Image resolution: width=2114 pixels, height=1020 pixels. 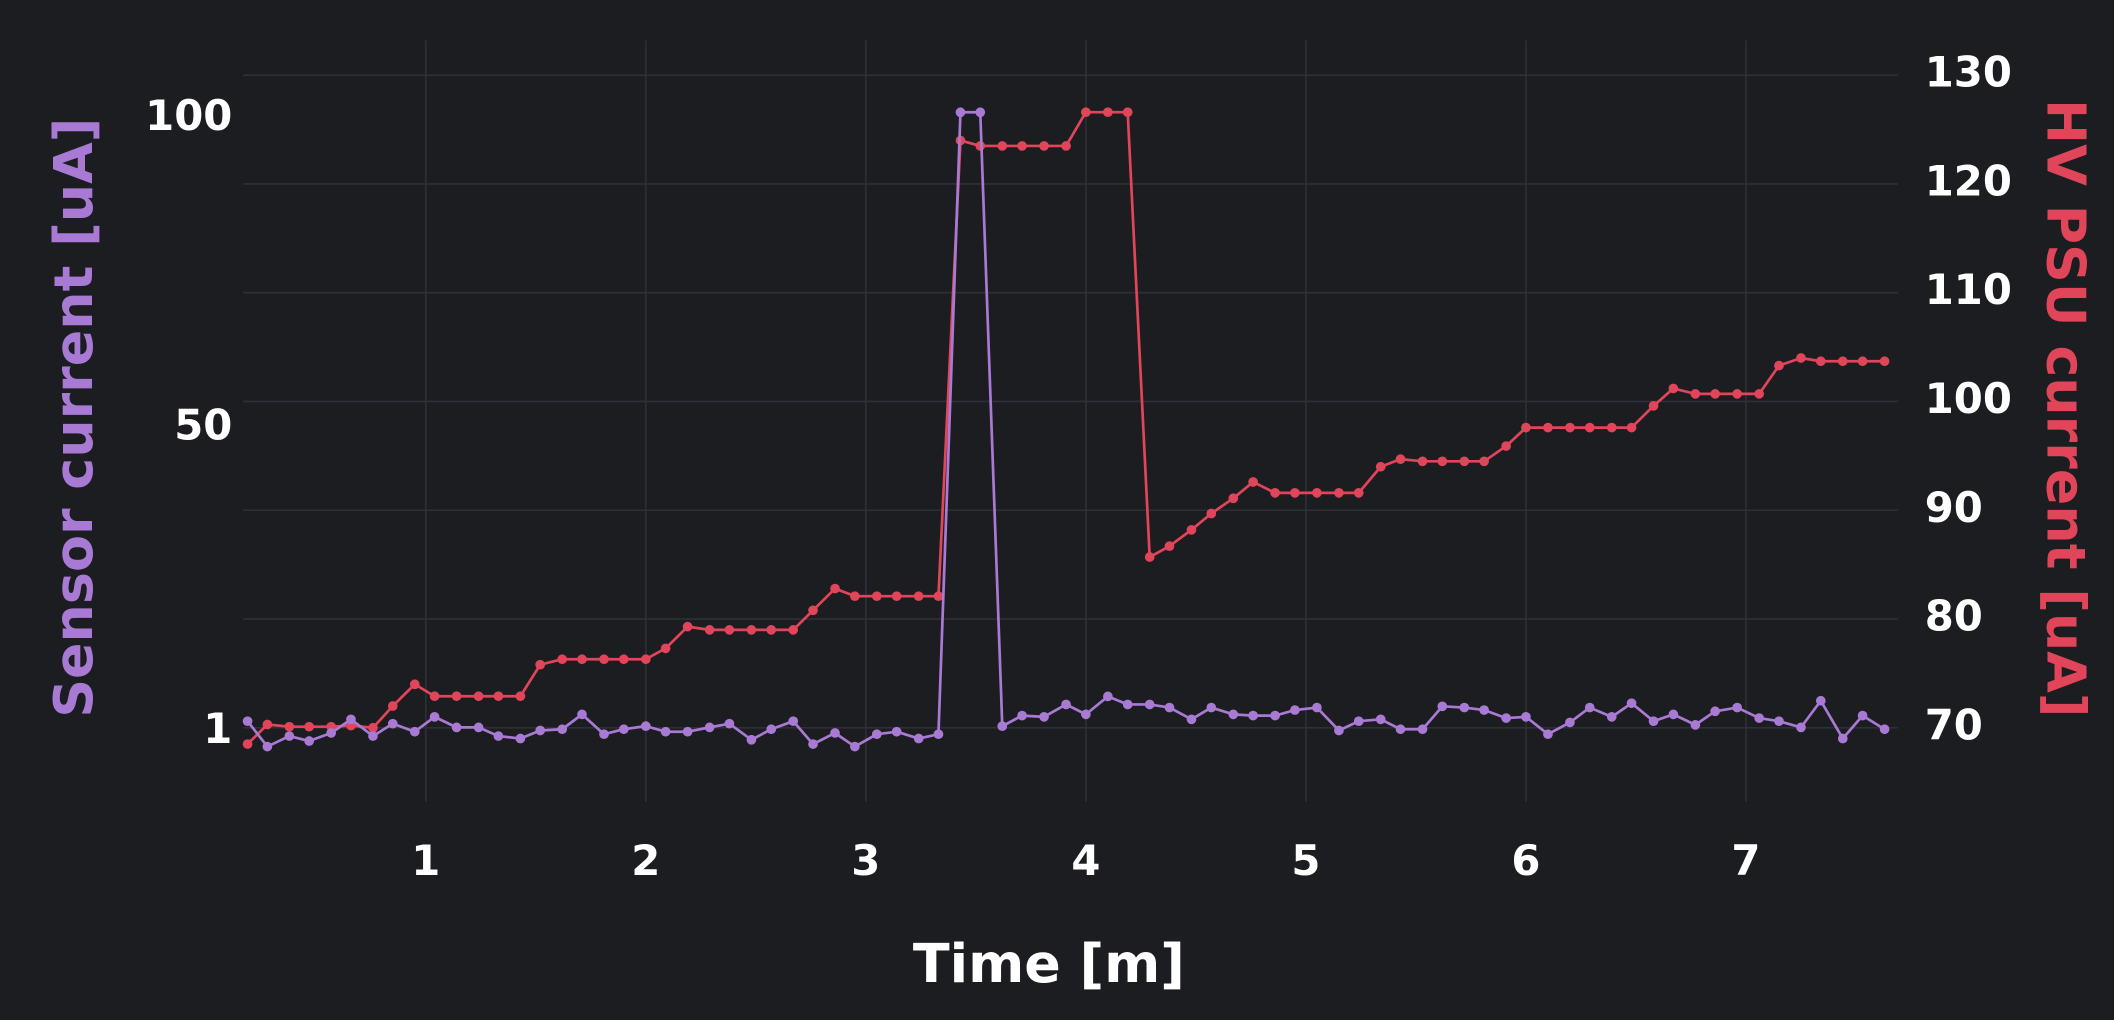 What do you see at coordinates (1305, 860) in the screenshot?
I see `x-tick-label: 5` at bounding box center [1305, 860].